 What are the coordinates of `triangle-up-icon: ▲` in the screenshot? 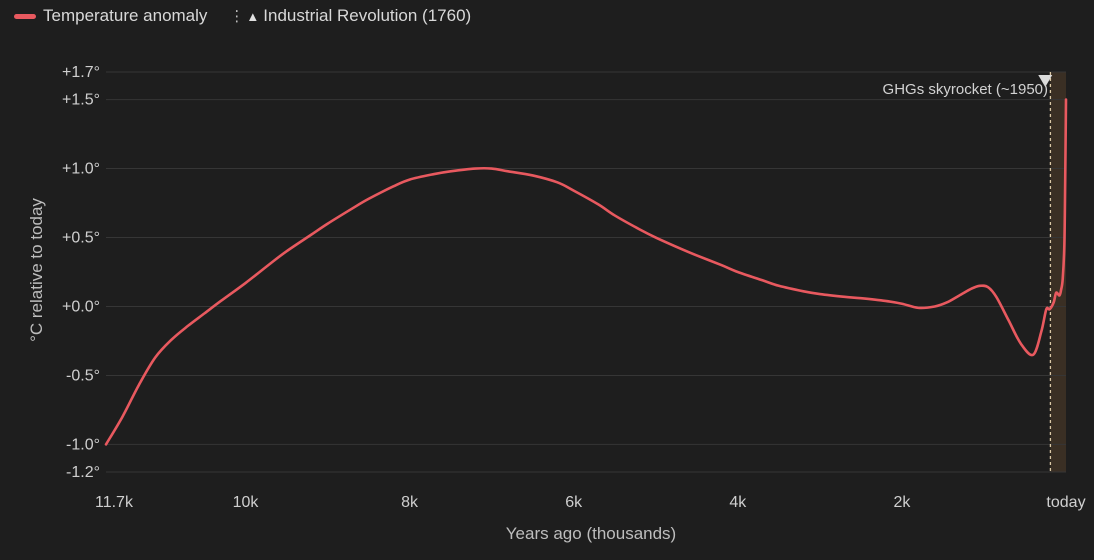 It's located at (253, 16).